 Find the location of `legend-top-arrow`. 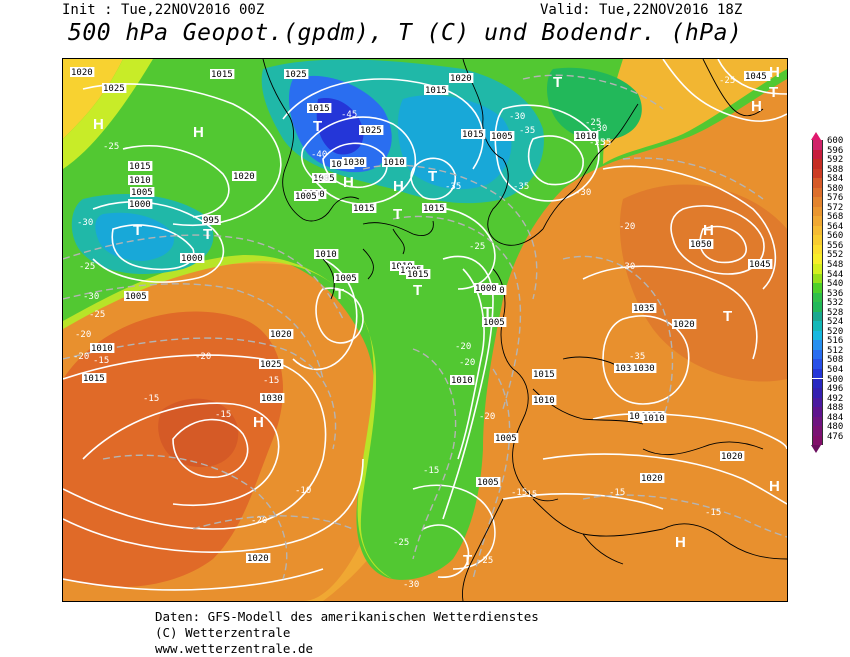

legend-top-arrow is located at coordinates (816, 136).